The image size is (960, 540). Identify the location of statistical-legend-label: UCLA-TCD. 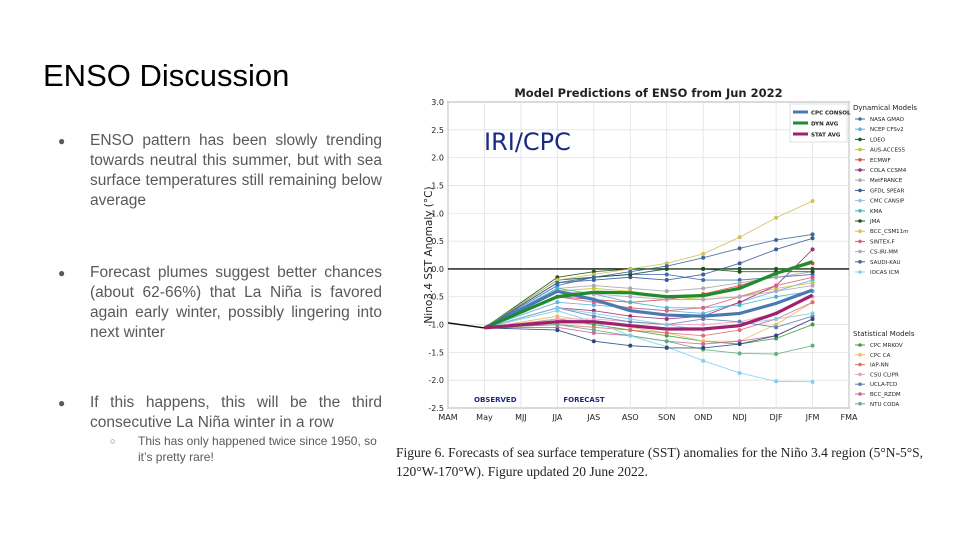
(883, 385).